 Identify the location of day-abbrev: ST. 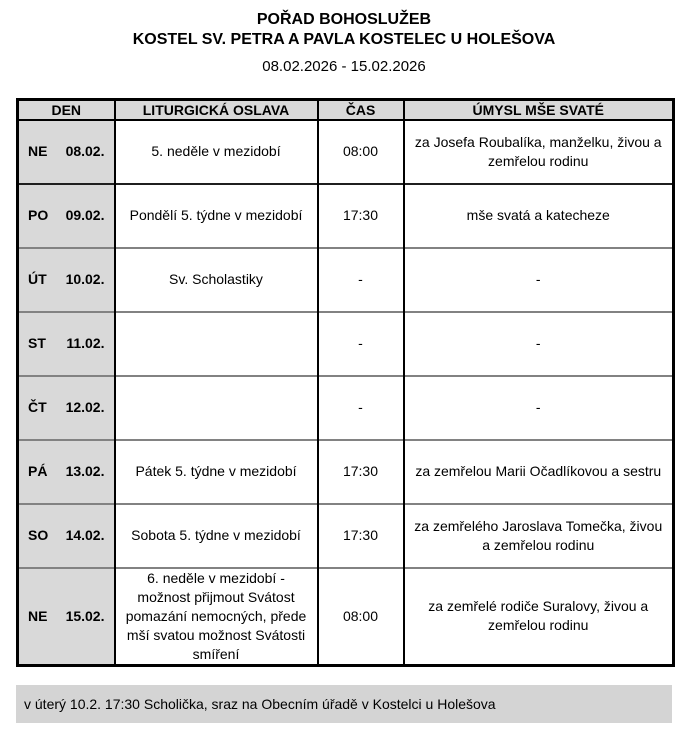
(37, 343).